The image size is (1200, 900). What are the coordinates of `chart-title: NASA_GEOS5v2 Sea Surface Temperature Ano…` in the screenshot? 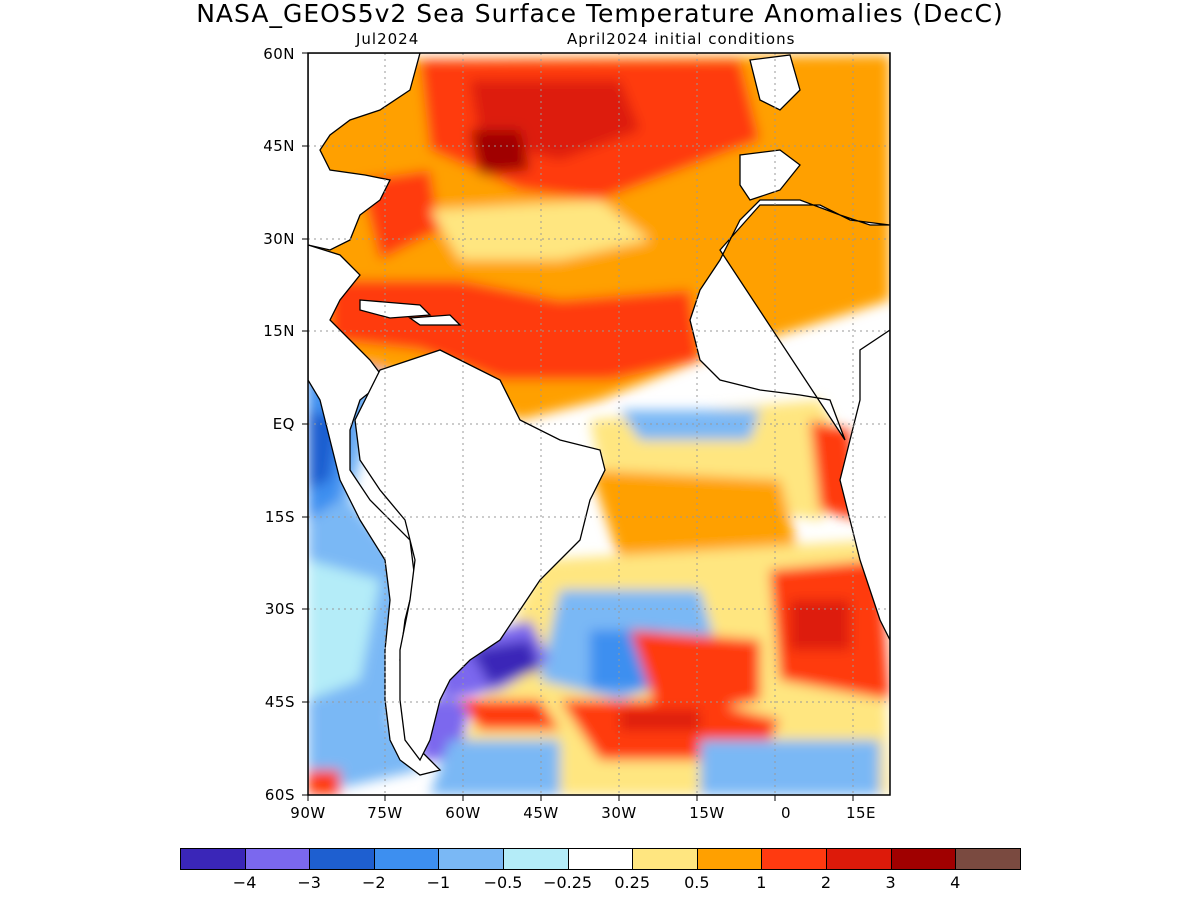 It's located at (600, 14).